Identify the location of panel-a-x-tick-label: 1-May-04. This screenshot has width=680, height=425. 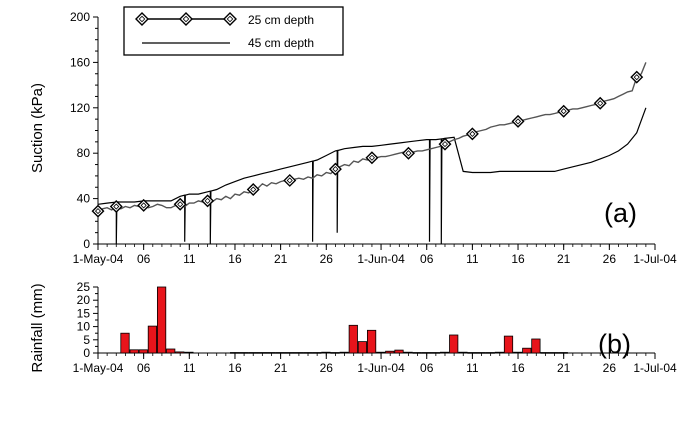
(98, 259).